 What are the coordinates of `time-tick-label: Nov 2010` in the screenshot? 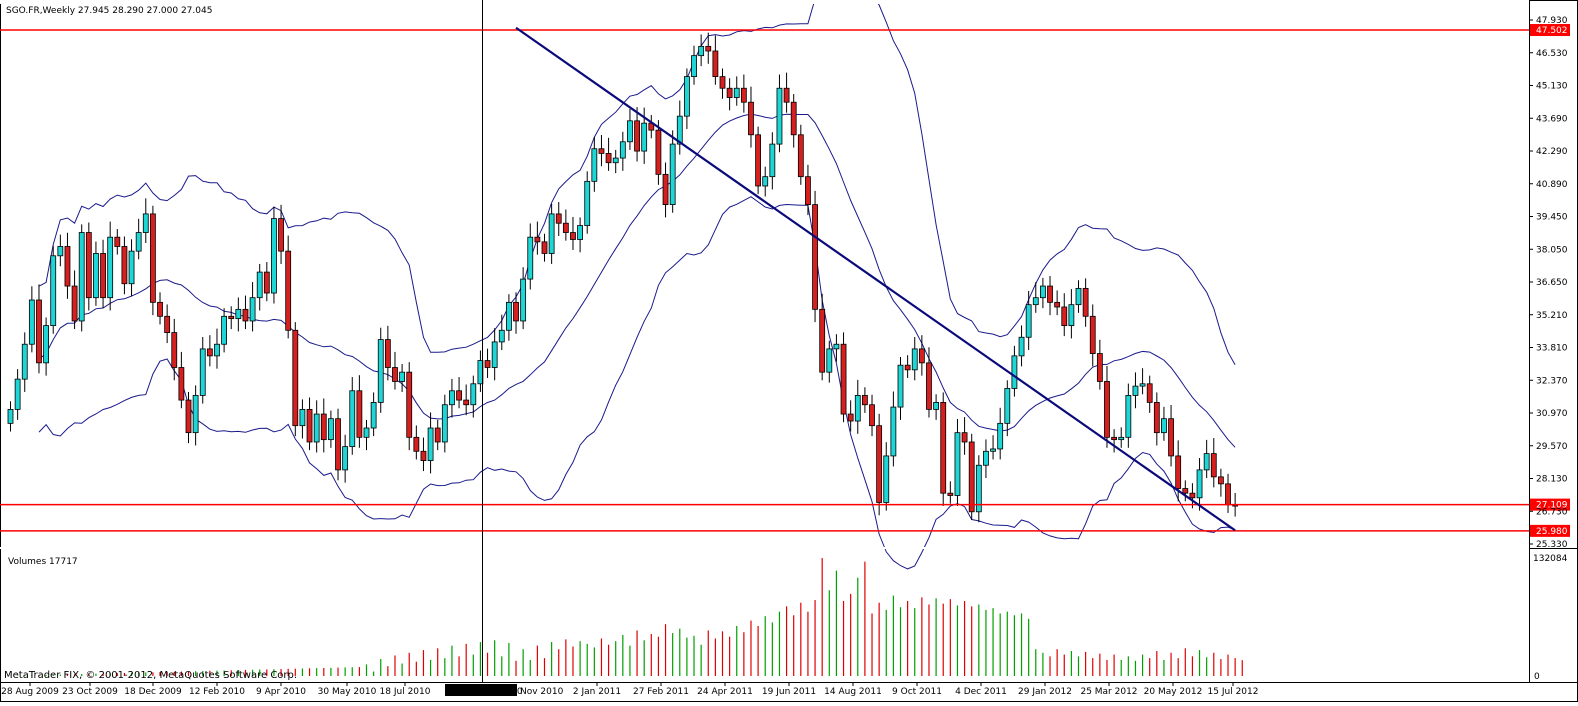 It's located at (542, 692).